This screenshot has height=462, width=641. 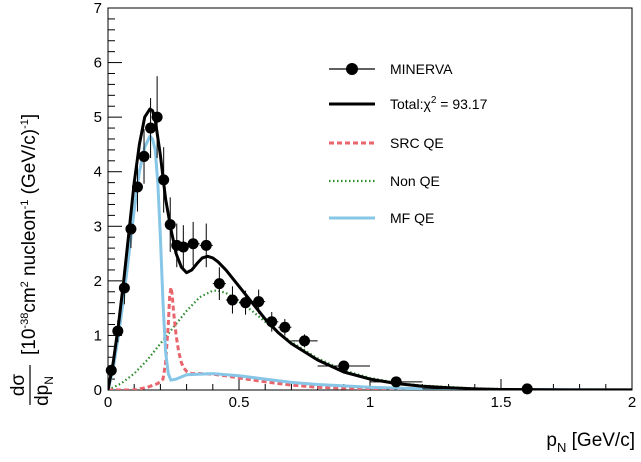 What do you see at coordinates (25, 205) in the screenshot?
I see `y-axis-unit-exp3: -1` at bounding box center [25, 205].